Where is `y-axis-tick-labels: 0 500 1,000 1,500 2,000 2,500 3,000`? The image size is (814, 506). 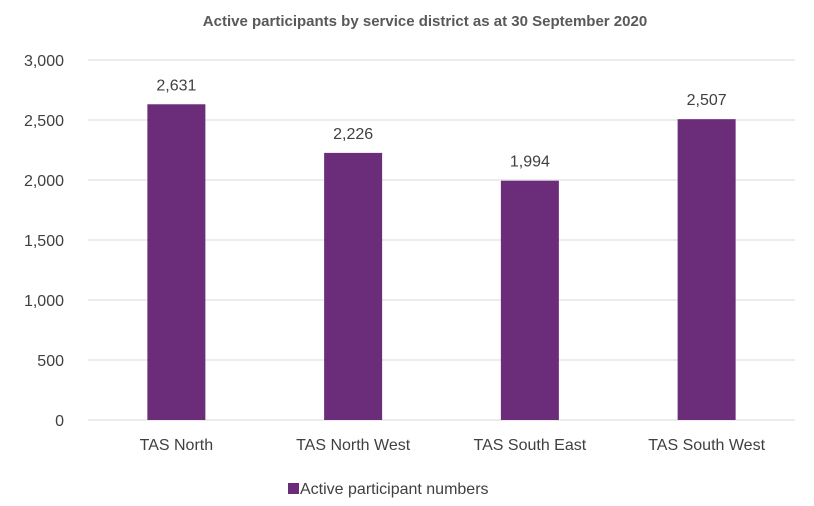
y-axis-tick-labels: 0 500 1,000 1,500 2,000 2,500 3,000 is located at coordinates (44, 241).